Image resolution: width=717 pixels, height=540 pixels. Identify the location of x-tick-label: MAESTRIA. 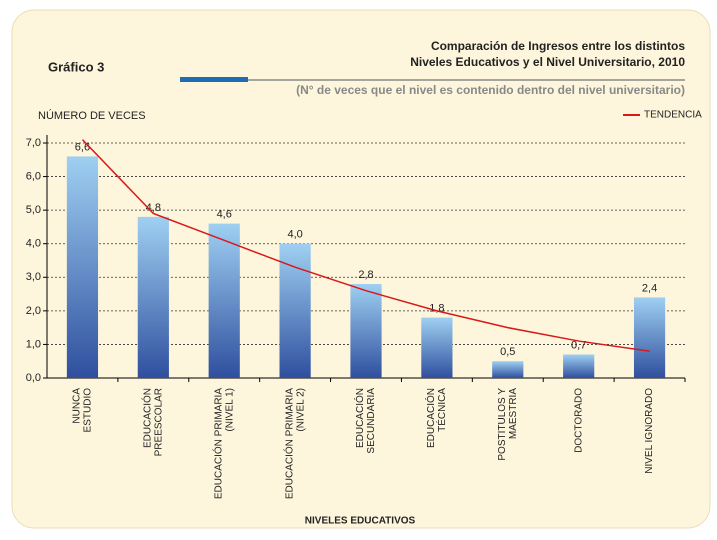
(513, 413).